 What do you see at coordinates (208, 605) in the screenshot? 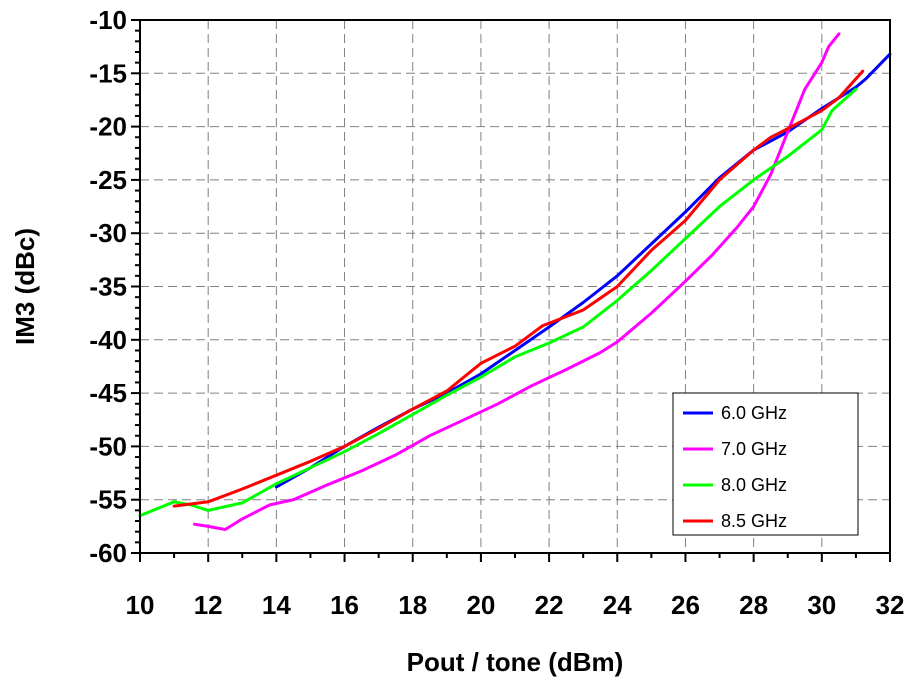
I see `x-tick-label: 12` at bounding box center [208, 605].